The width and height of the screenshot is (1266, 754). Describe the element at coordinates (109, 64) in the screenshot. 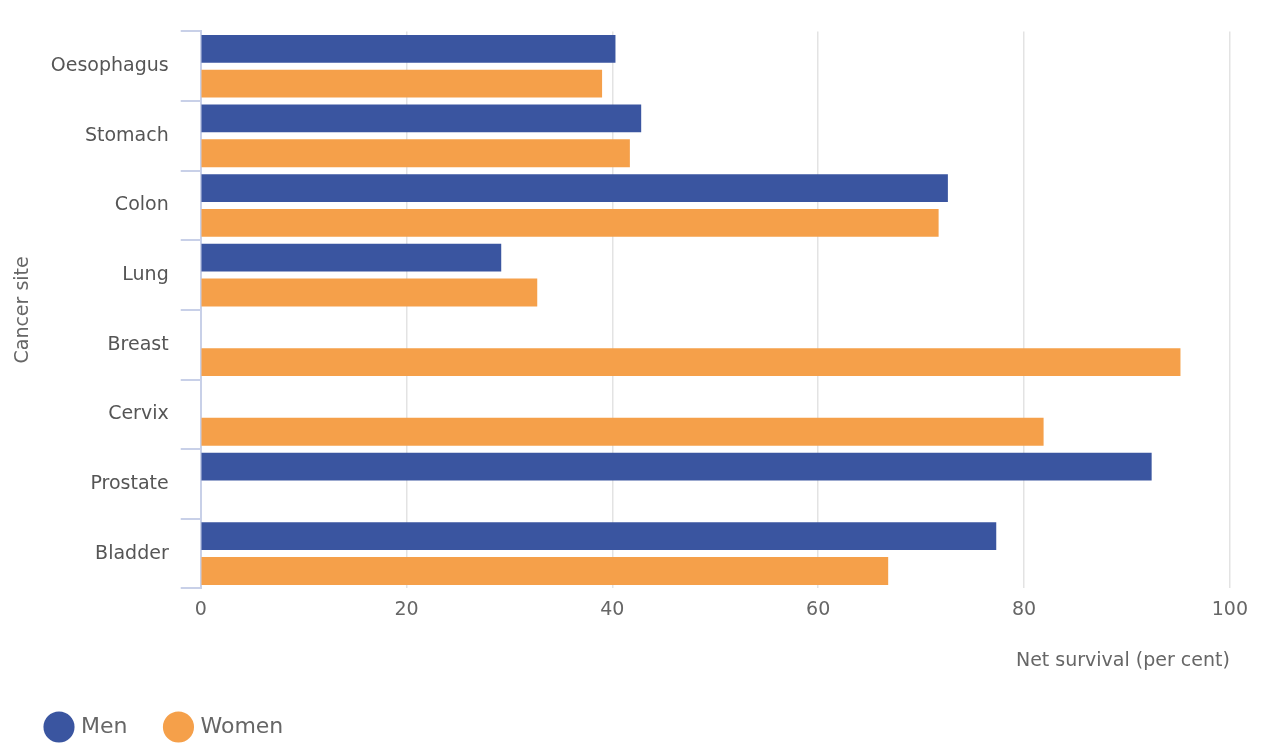

I see `y-tick-label: Oesophagus` at that location.